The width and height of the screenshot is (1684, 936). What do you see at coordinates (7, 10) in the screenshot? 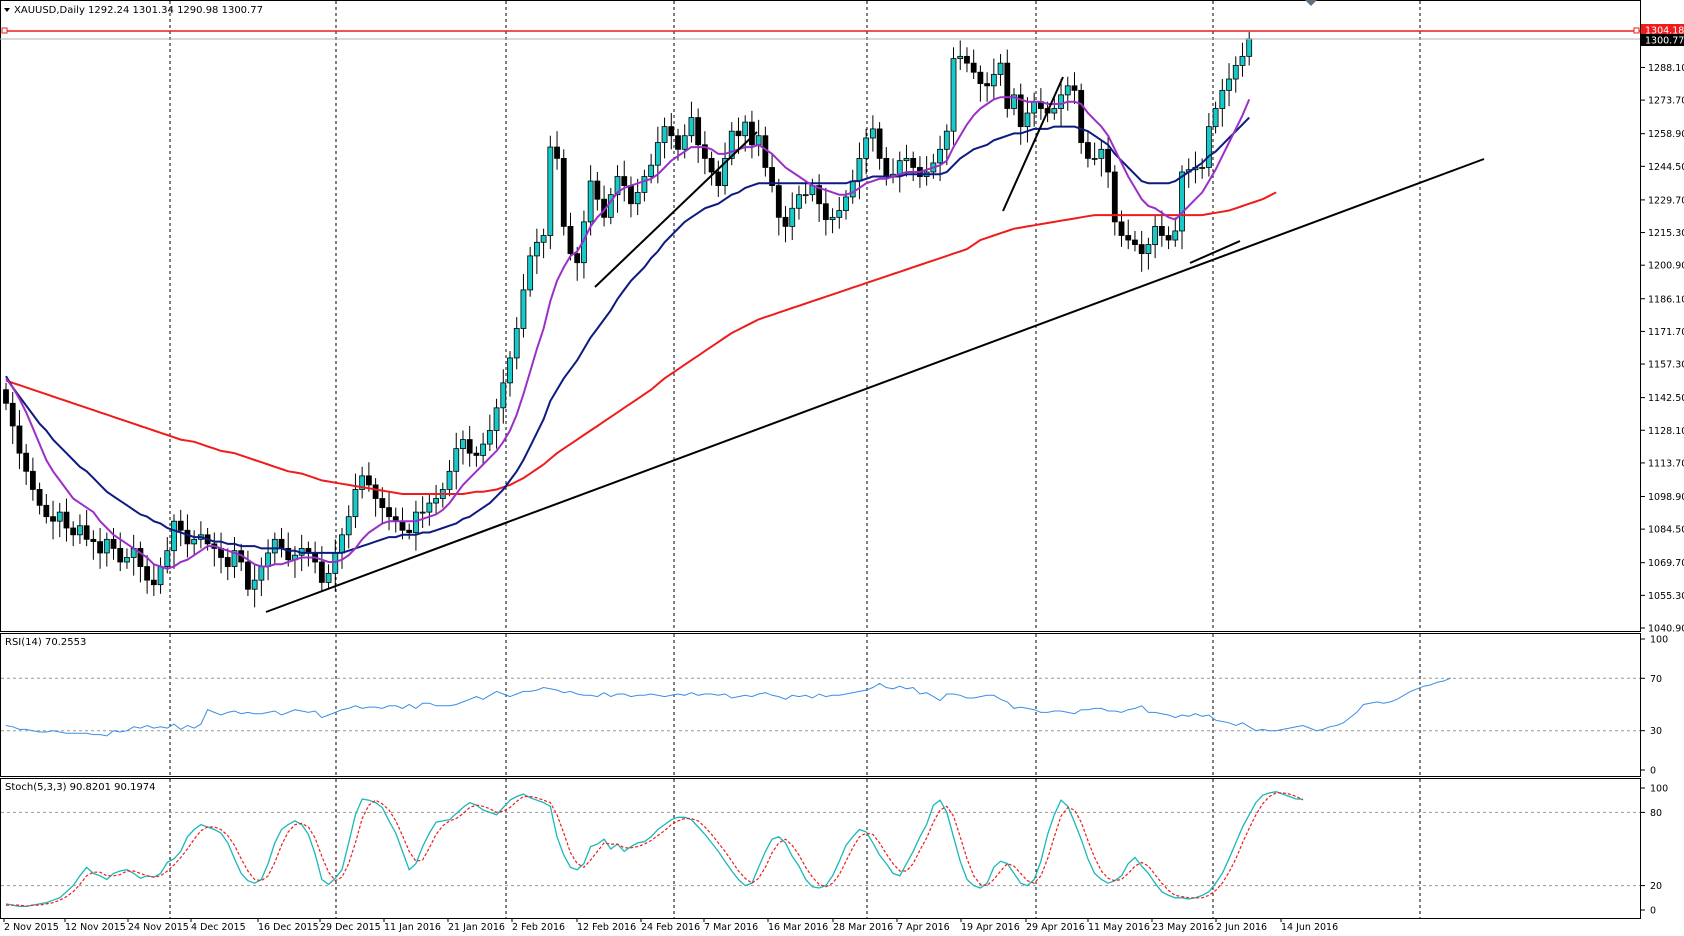
I see `chart-menu-arrow-icon` at bounding box center [7, 10].